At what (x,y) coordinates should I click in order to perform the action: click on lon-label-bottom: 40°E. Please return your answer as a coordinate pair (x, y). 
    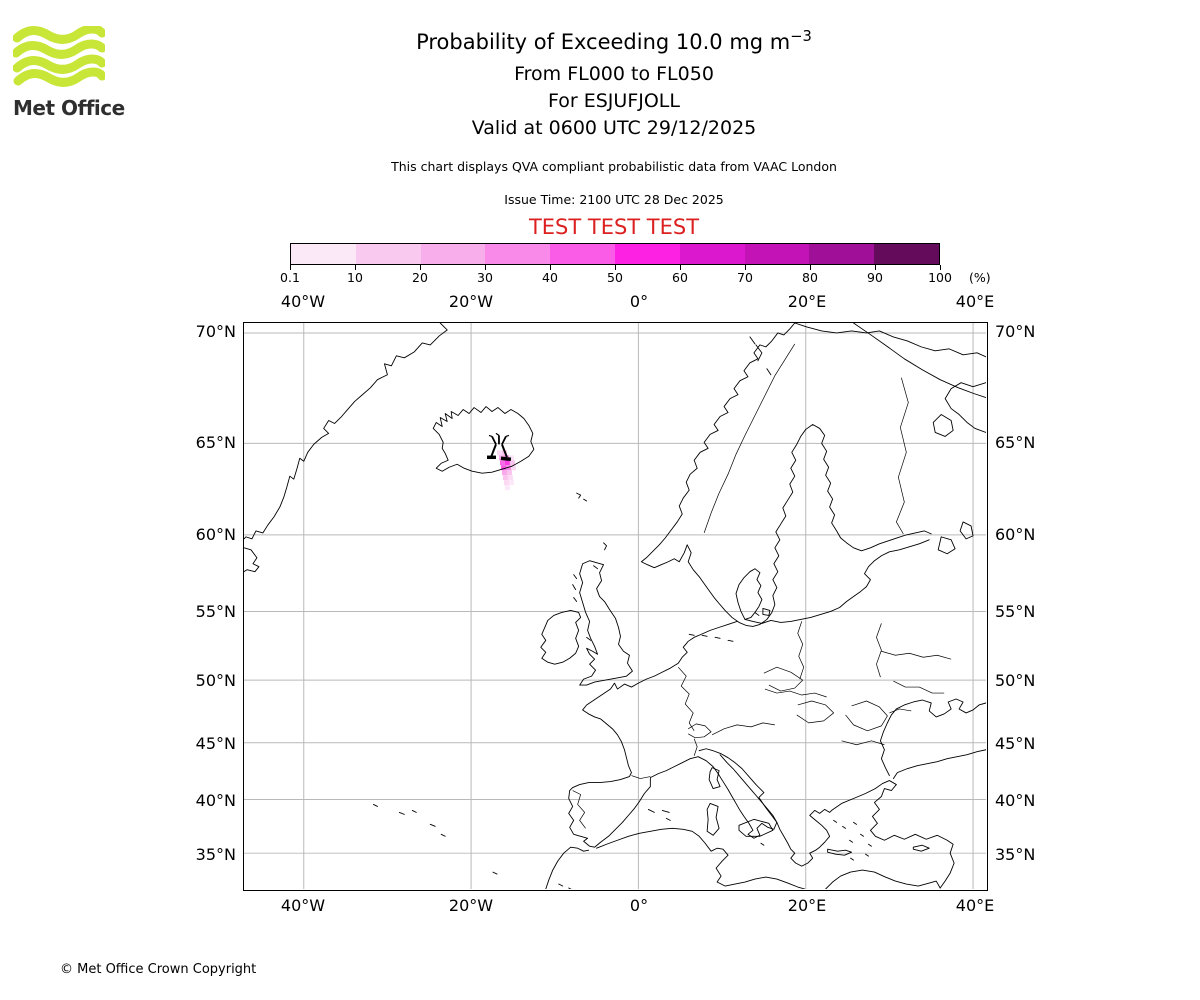
    Looking at the image, I should click on (975, 905).